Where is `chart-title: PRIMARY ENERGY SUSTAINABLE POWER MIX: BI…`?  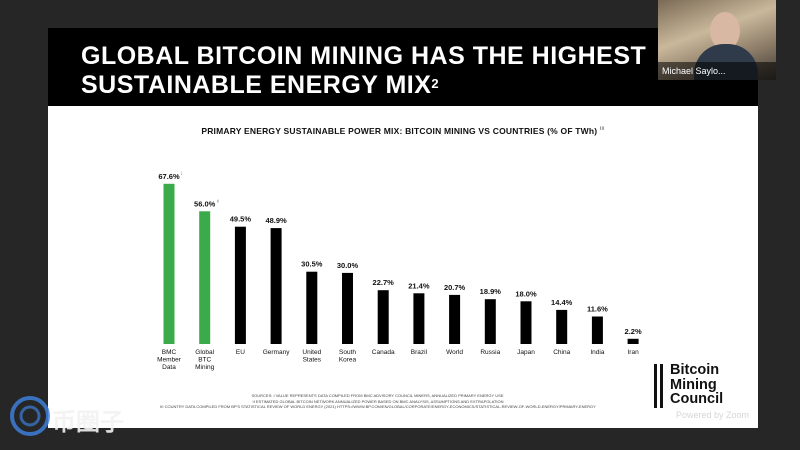 chart-title: PRIMARY ENERGY SUSTAINABLE POWER MIX: BI… is located at coordinates (403, 131).